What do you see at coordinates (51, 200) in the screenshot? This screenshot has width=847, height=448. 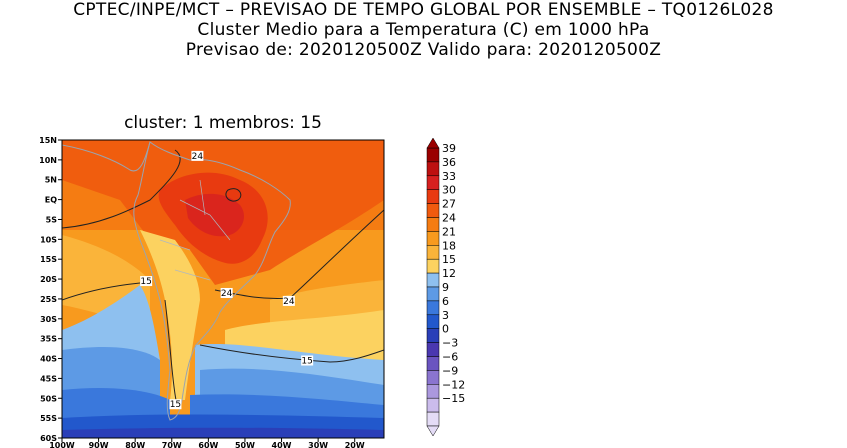 I see `lat-tick-label: EQ` at bounding box center [51, 200].